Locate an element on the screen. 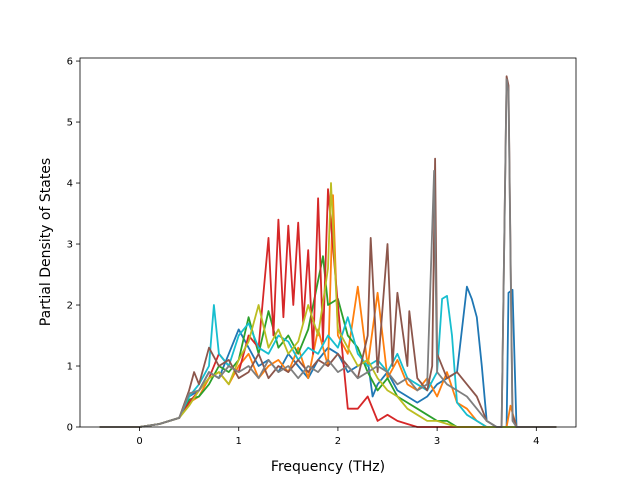 The width and height of the screenshot is (640, 480). x-axis: 0 1 2 3 4 is located at coordinates (338, 437).